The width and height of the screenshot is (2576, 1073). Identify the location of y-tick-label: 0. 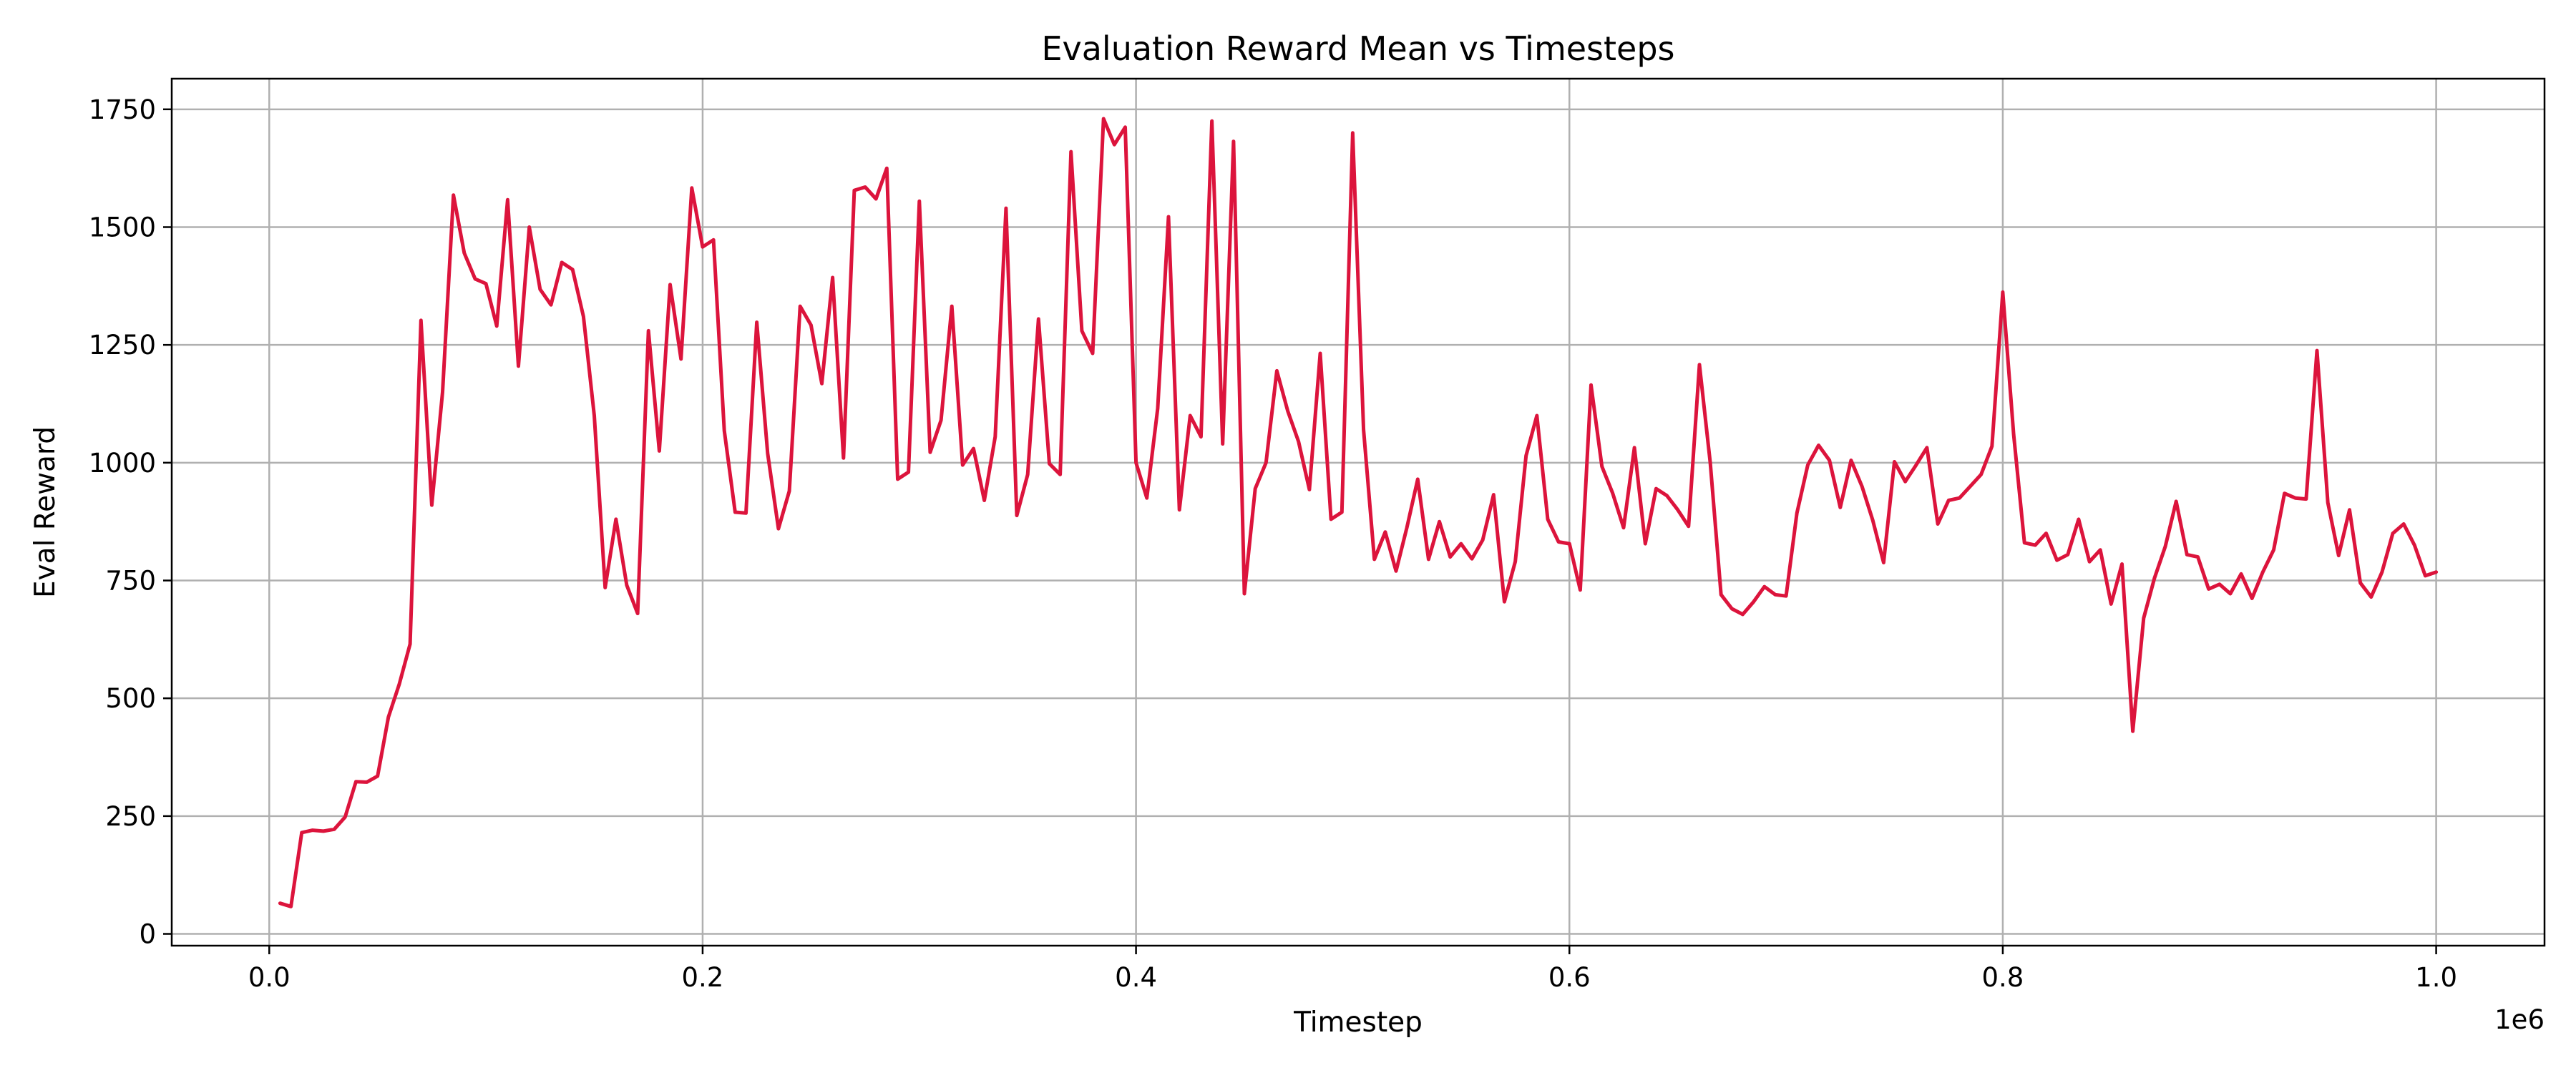
(147, 934).